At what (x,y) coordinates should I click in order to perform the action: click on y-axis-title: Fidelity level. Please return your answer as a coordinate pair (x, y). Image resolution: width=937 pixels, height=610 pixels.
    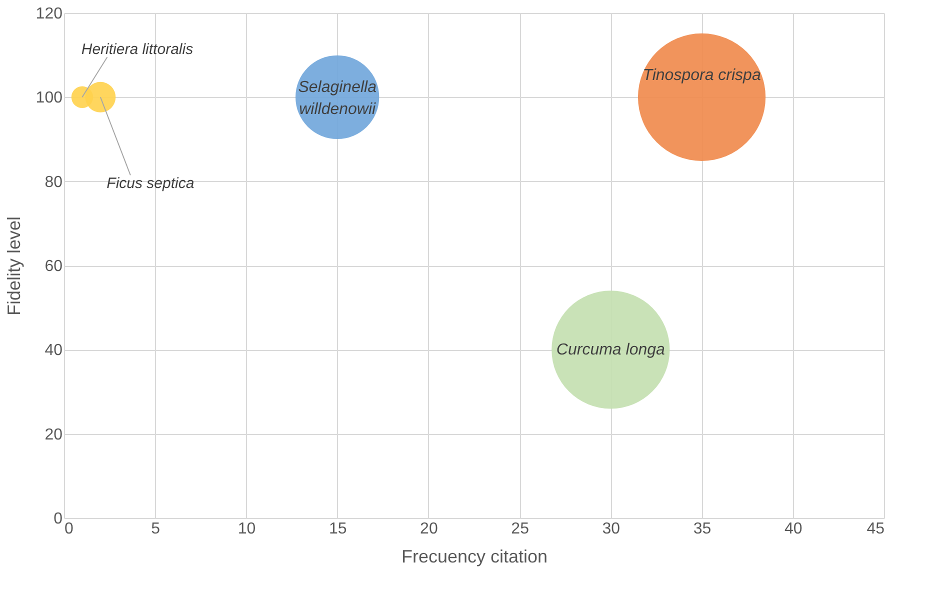
    Looking at the image, I should click on (14, 266).